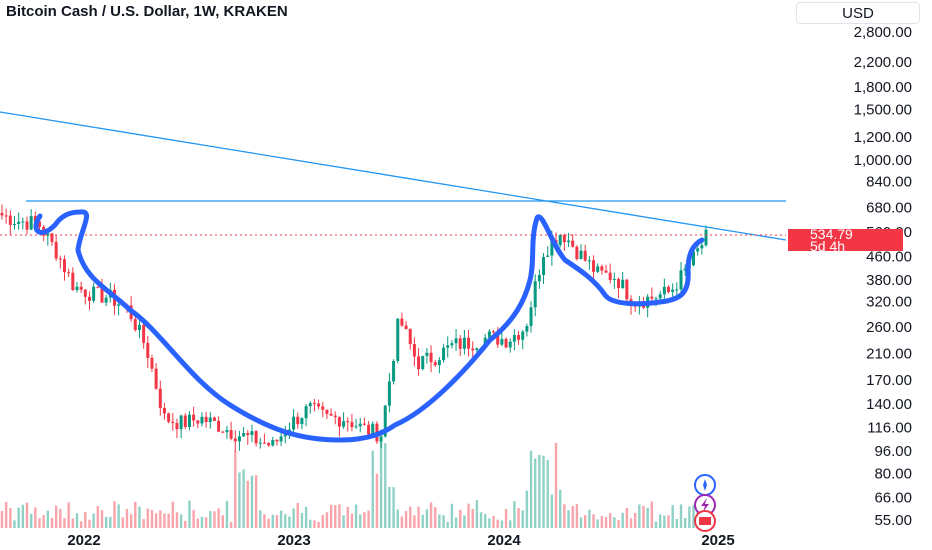 The width and height of the screenshot is (932, 550). Describe the element at coordinates (705, 503) in the screenshot. I see `event-icons` at that location.